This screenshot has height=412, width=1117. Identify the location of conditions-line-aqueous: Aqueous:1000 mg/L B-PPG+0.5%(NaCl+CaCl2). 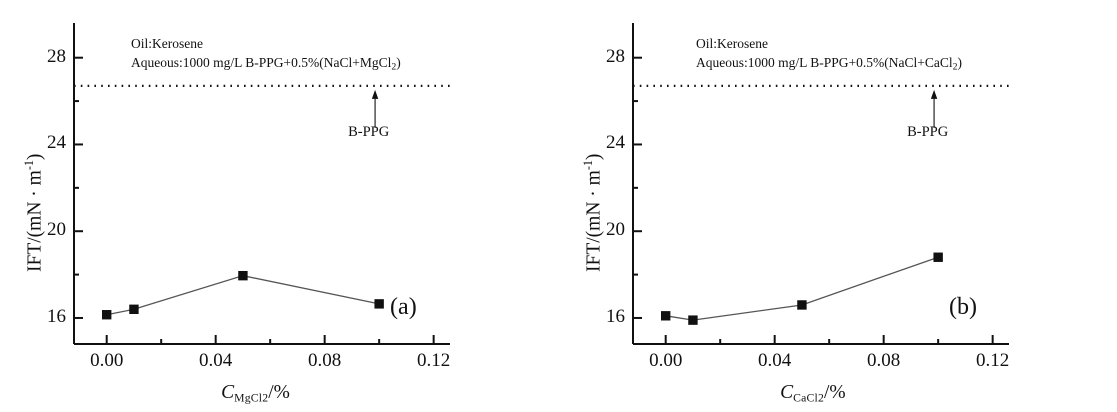
(829, 64).